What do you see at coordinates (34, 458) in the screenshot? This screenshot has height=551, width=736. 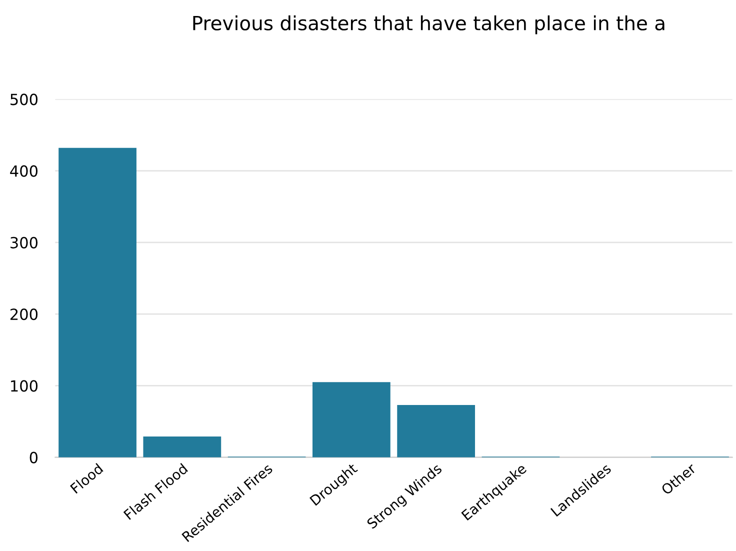 I see `y-tick-label: 0` at bounding box center [34, 458].